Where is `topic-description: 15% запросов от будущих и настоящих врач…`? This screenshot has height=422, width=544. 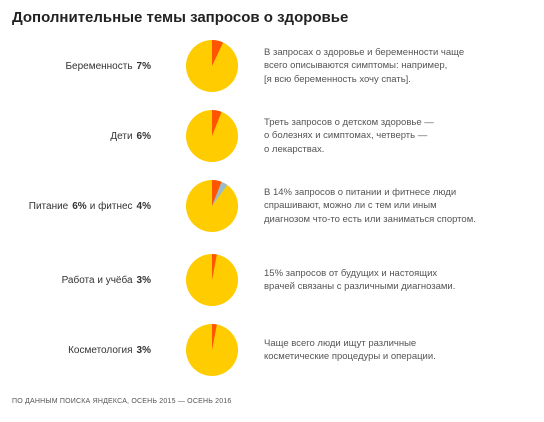 topic-description: 15% запросов от будущих и настоящих врач… is located at coordinates (360, 280).